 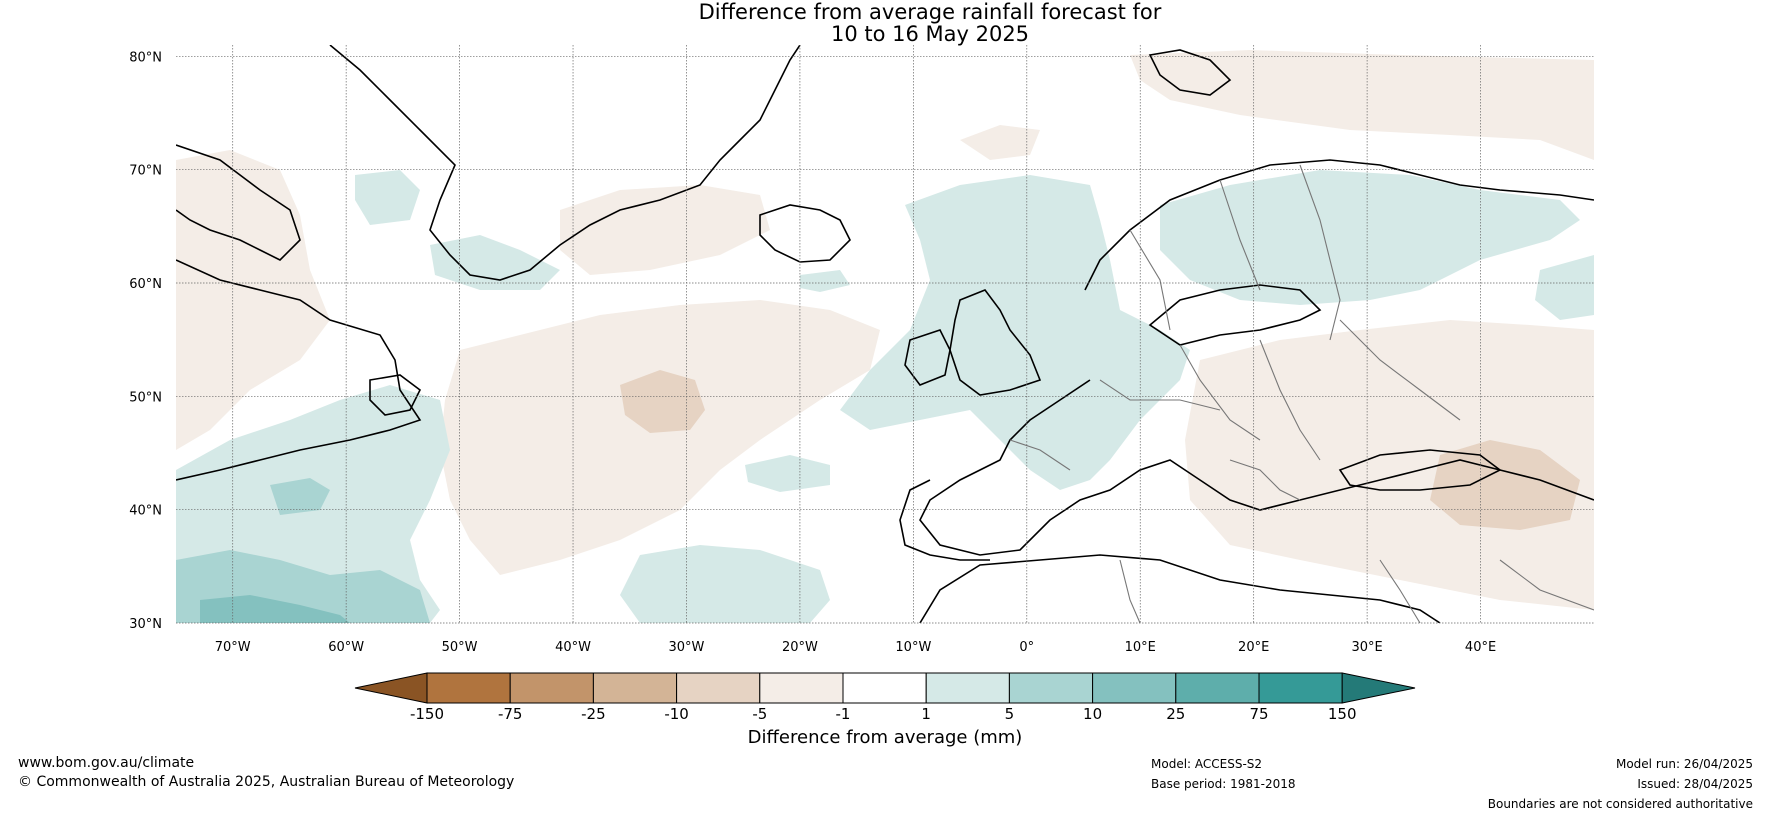 I want to click on colorbar: -150 -75 -25 -10 -5 -1 1 5 10 25 75 150, so click(x=885, y=697).